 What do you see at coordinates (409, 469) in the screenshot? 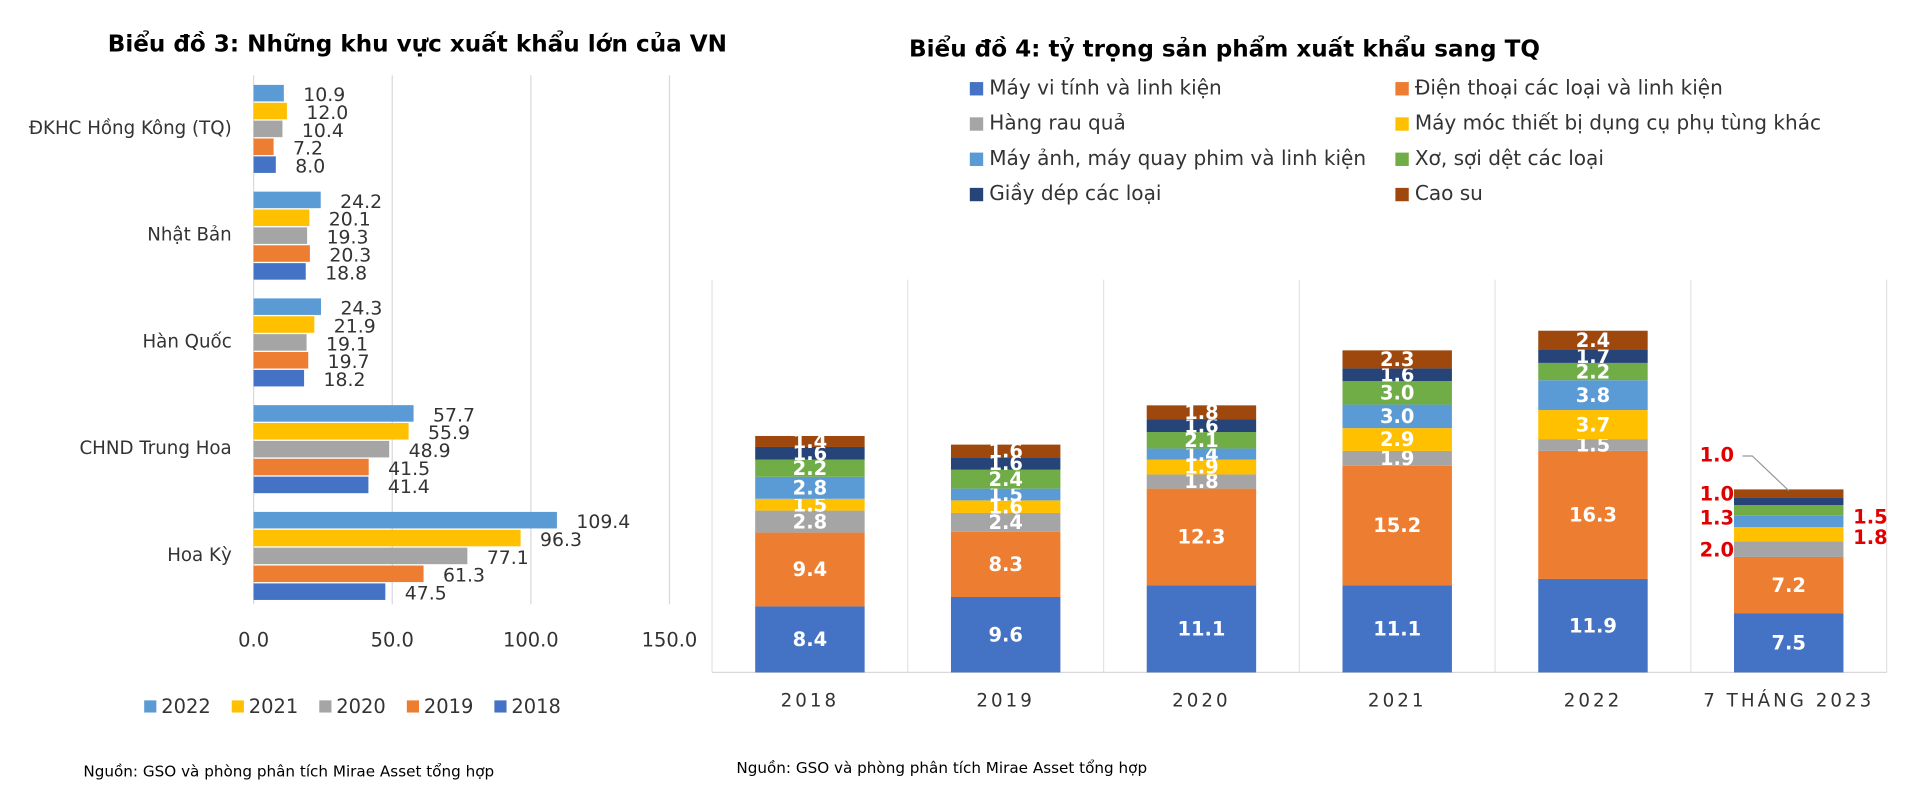
I see `data-label: 41.5` at bounding box center [409, 469].